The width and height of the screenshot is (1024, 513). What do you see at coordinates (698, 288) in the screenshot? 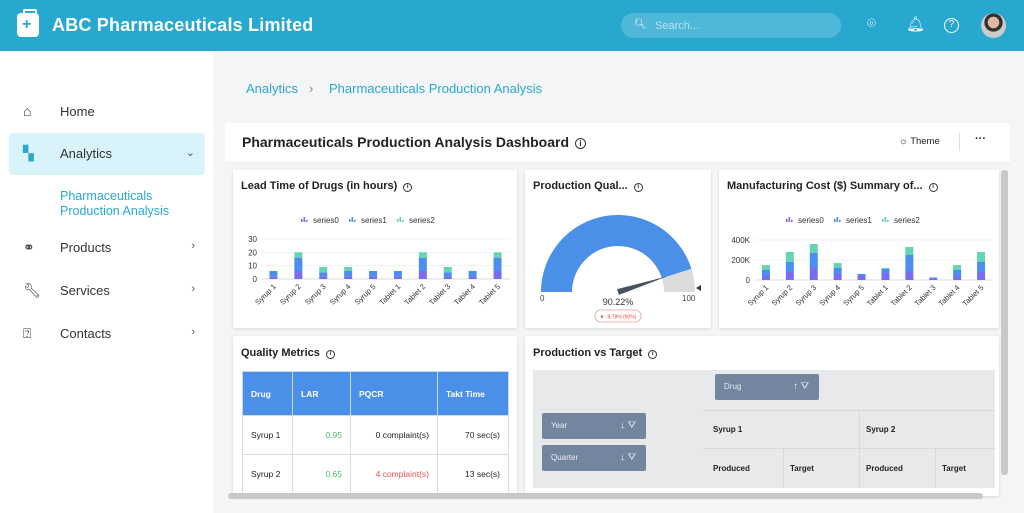
I see `target-marker` at bounding box center [698, 288].